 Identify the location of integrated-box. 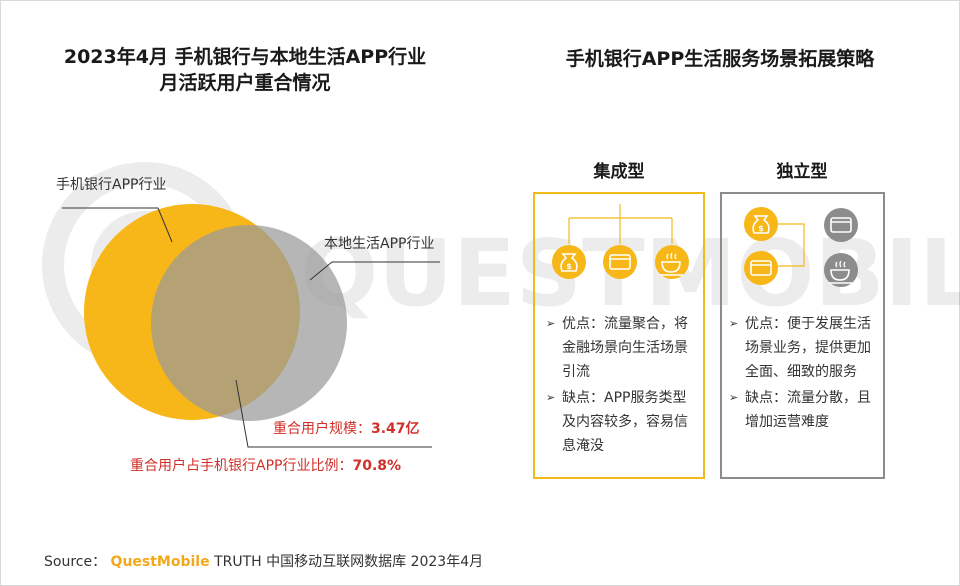
(619, 335).